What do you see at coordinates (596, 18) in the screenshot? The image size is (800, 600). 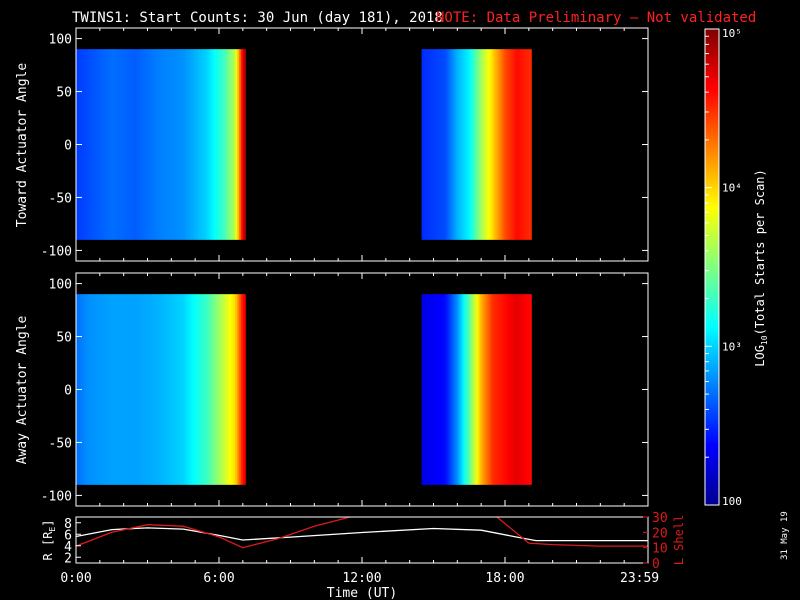 I see `preliminary-note: NOTE: Data Preliminary – Not validated` at bounding box center [596, 18].